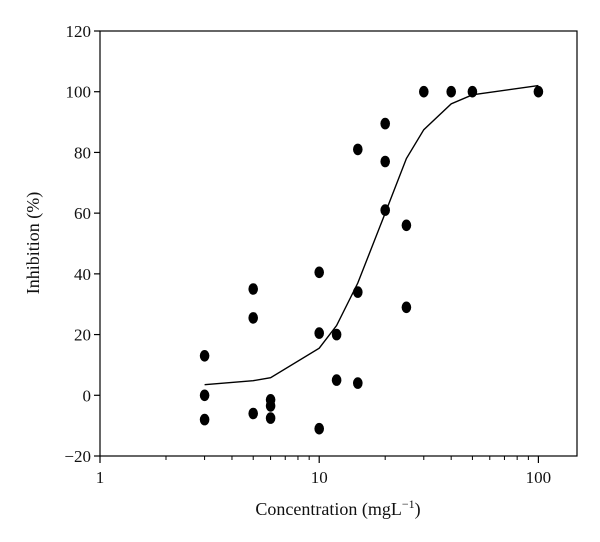 The height and width of the screenshot is (542, 600). Describe the element at coordinates (82, 213) in the screenshot. I see `y-tick-label: 60` at that location.